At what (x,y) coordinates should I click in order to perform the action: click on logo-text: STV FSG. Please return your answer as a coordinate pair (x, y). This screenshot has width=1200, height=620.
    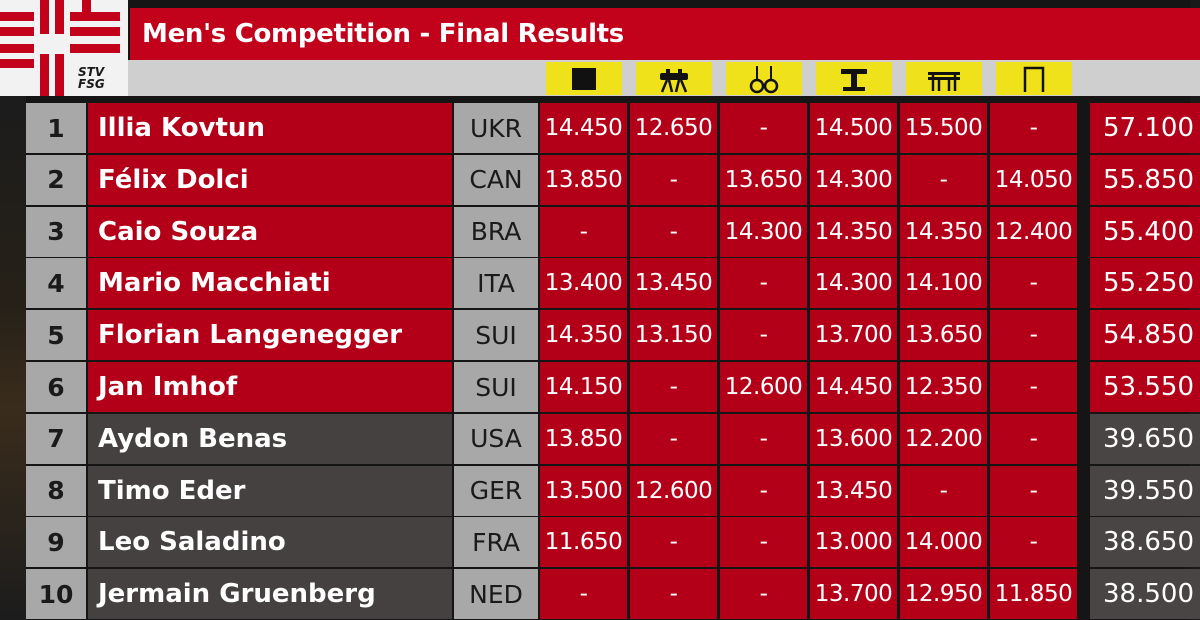
    Looking at the image, I should click on (91, 78).